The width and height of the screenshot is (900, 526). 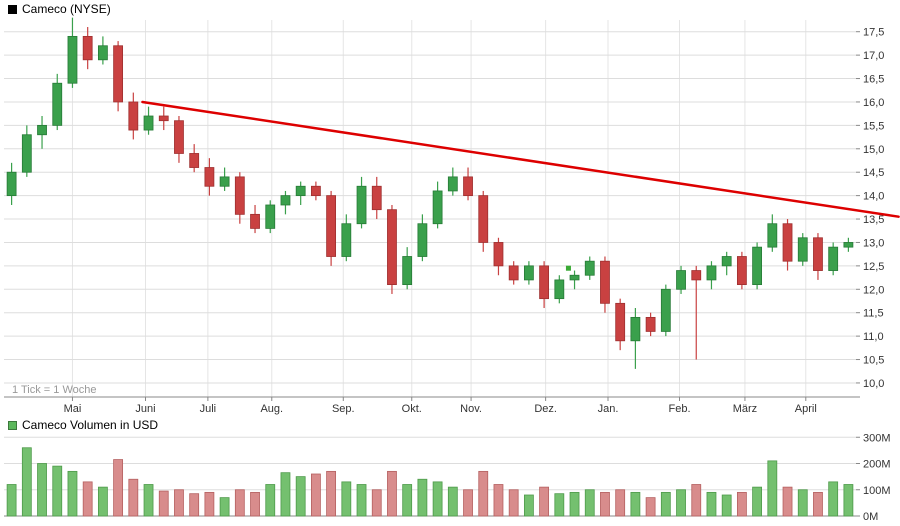 I want to click on svg-text: 15,5, so click(x=873, y=126).